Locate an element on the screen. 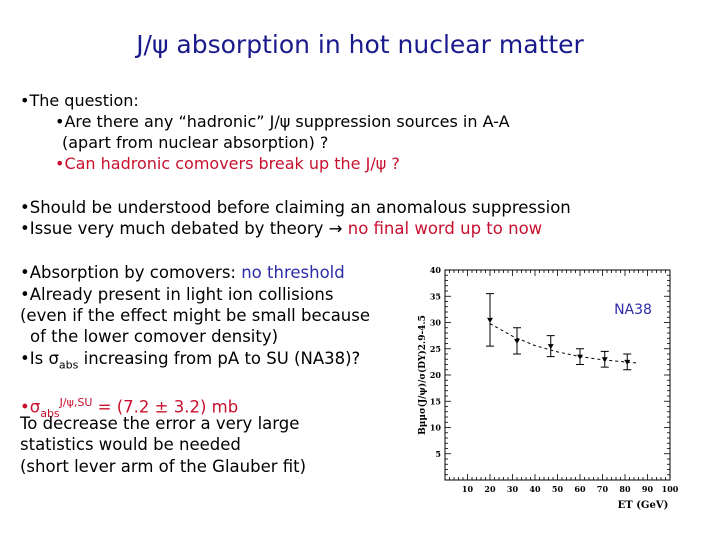 The image size is (720, 540). sigma-value: = (7.2 ± 3.2) mb is located at coordinates (165, 407).